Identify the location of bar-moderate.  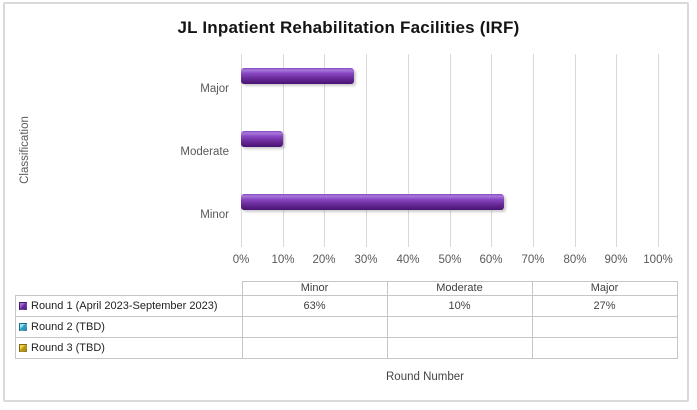
(262, 139).